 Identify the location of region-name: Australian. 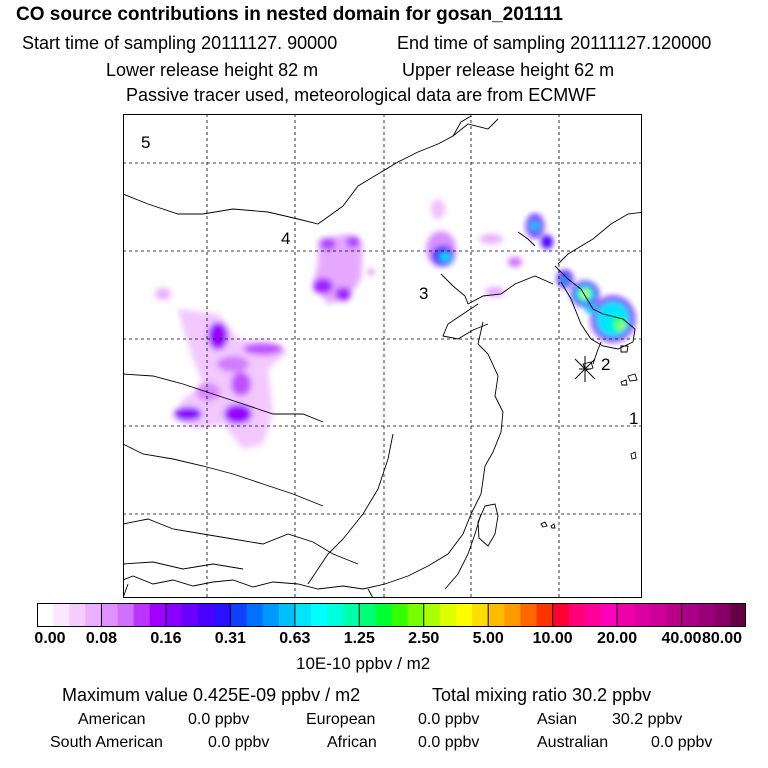
(573, 742).